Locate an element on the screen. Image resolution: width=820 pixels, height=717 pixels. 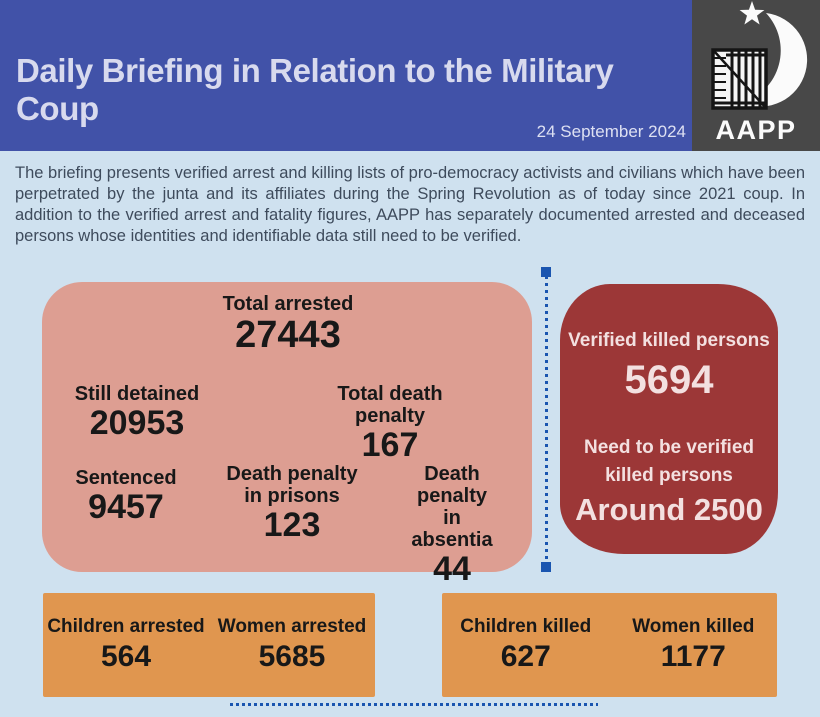
stat-children-killed: Children killed 627 is located at coordinates (526, 645).